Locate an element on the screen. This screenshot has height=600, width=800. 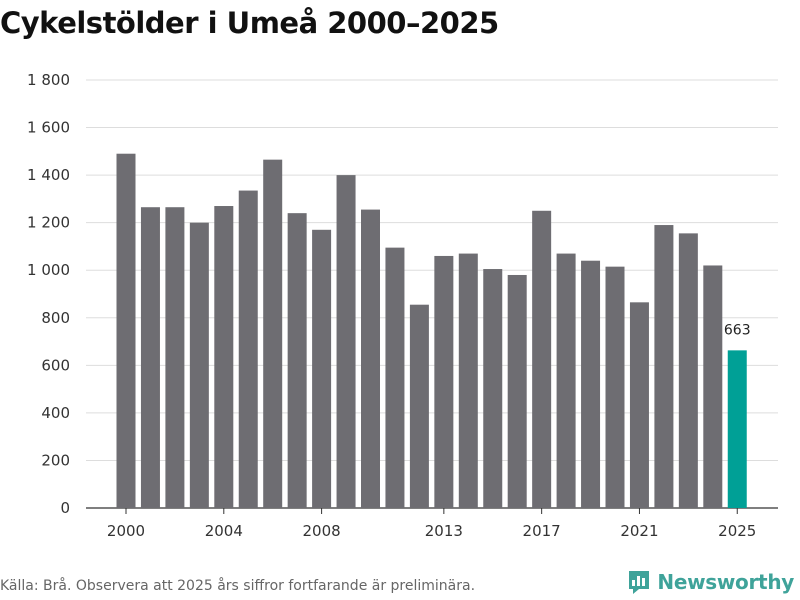
bar-2003 is located at coordinates (199, 365).